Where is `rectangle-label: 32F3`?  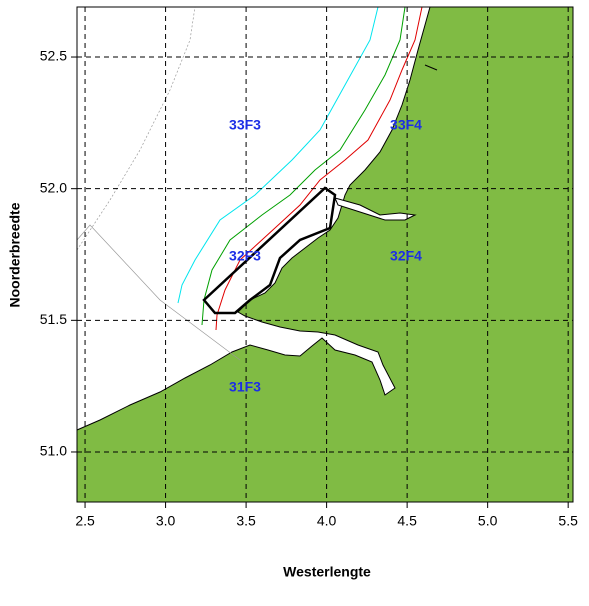 rectangle-label: 32F3 is located at coordinates (245, 256).